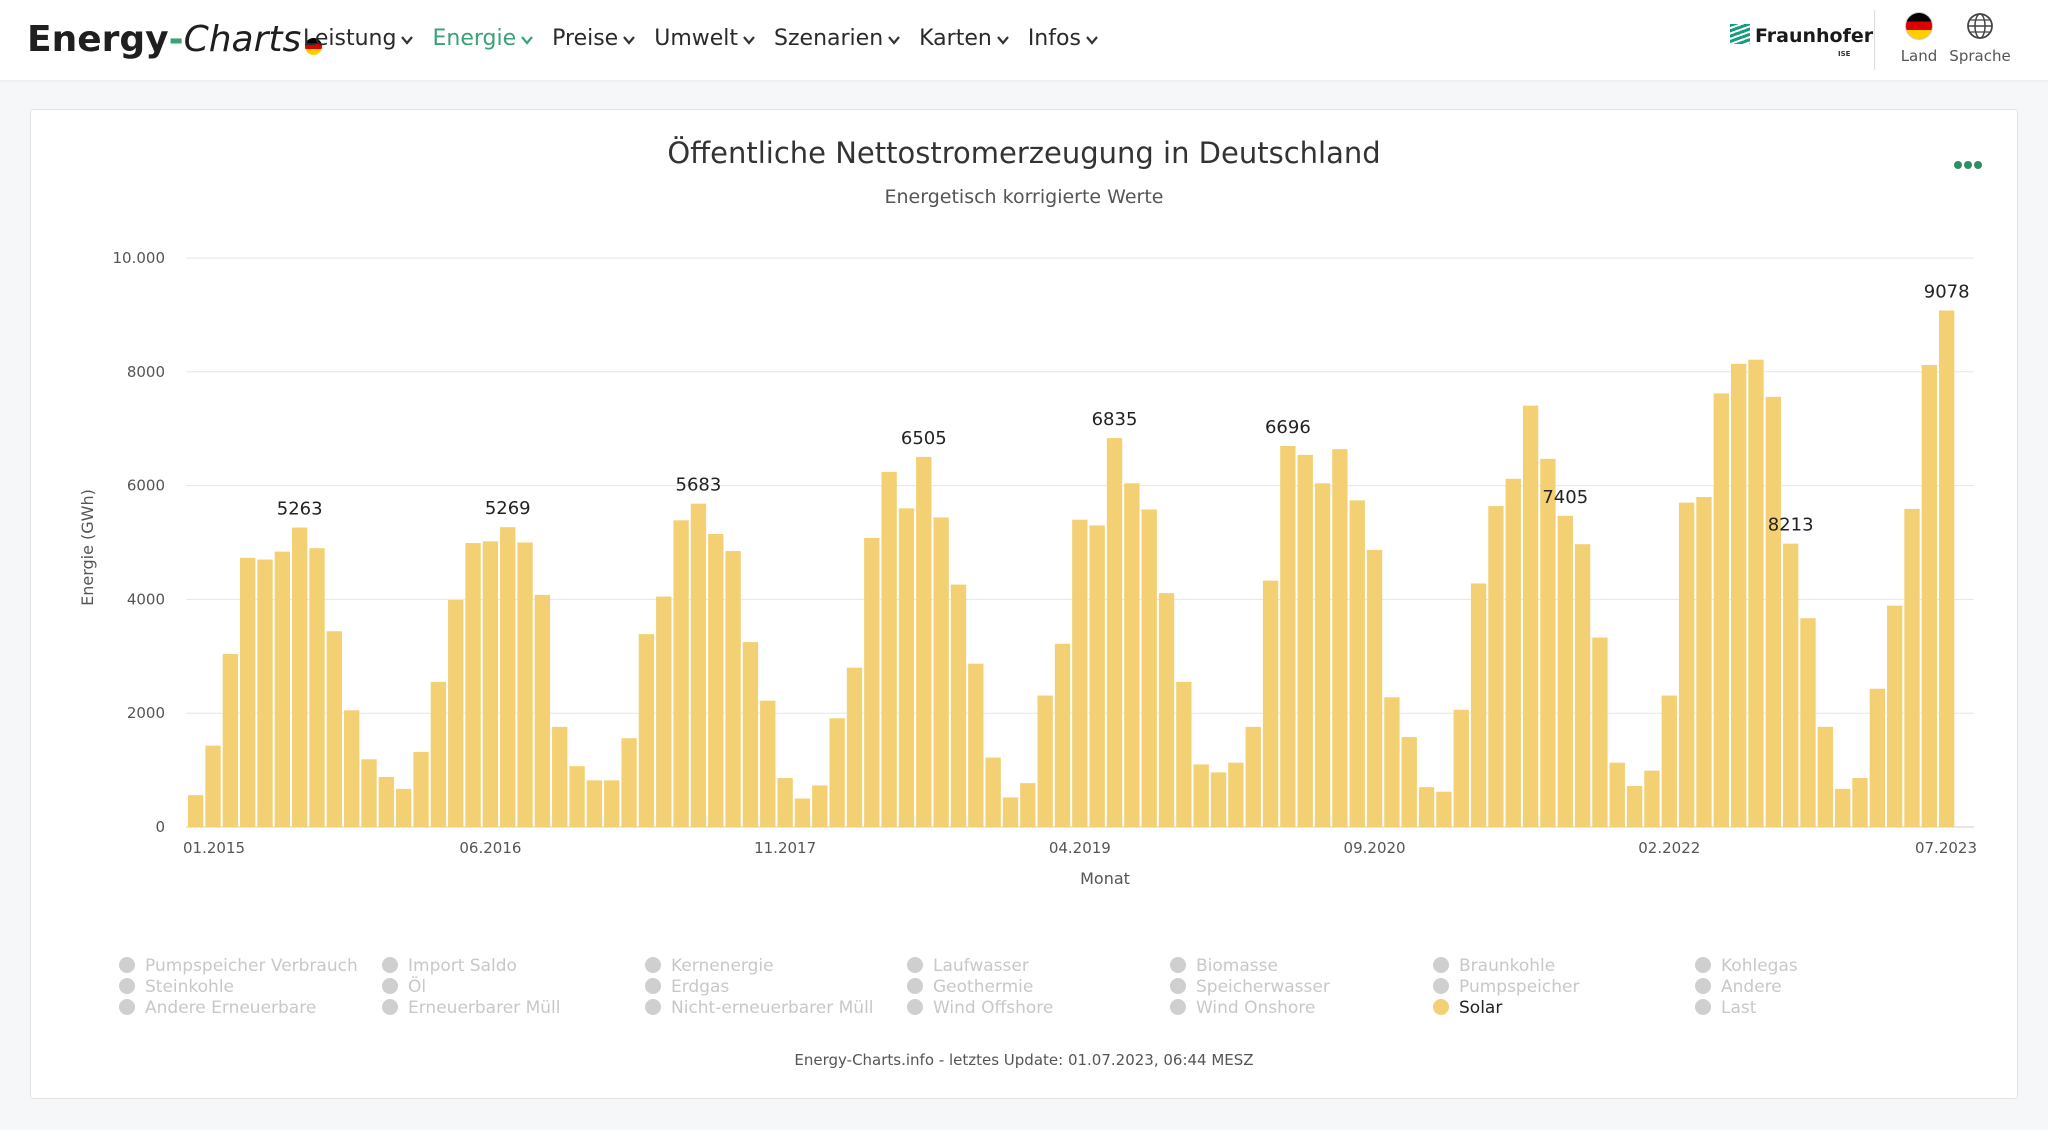 This screenshot has width=2048, height=1130. Describe the element at coordinates (1105, 878) in the screenshot. I see `x-axis-title: Monat` at that location.